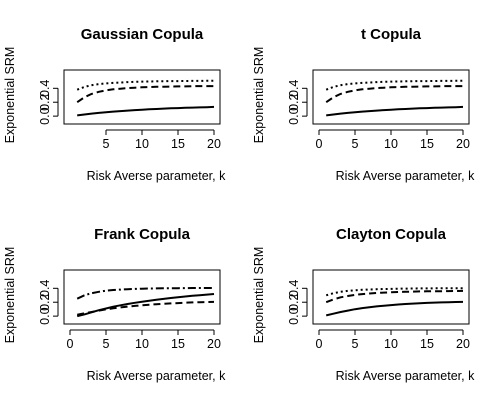  I want to click on chart-title: Gaussian Copula, so click(142, 34).